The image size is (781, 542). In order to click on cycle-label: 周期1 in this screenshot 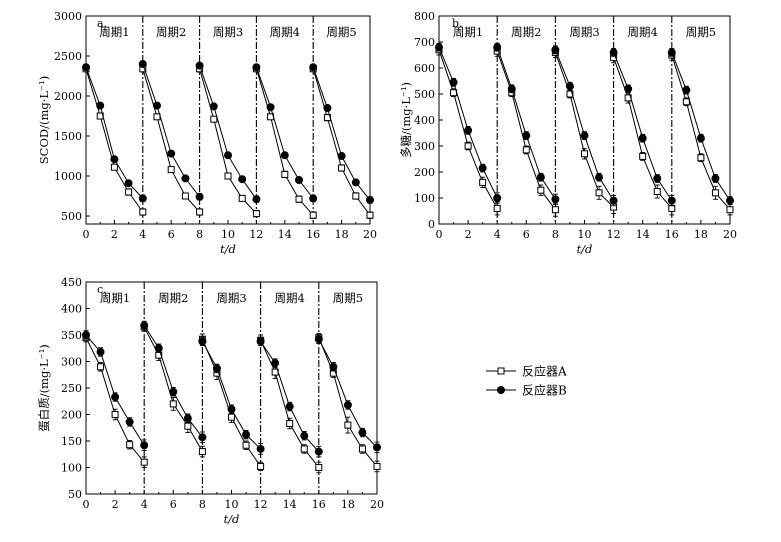, I will do `click(114, 32)`.